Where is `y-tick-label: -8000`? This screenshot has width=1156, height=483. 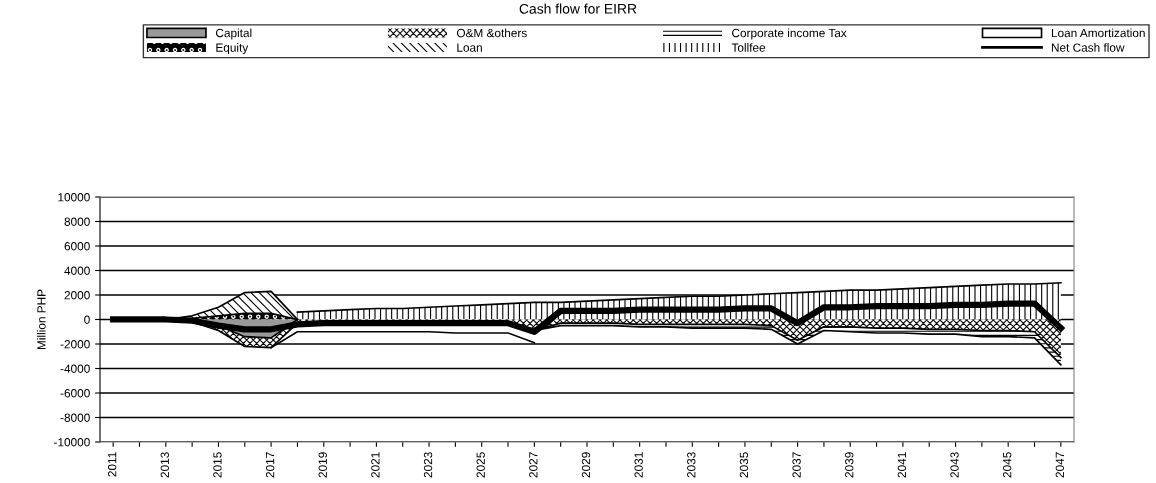 y-tick-label: -8000 is located at coordinates (75, 417).